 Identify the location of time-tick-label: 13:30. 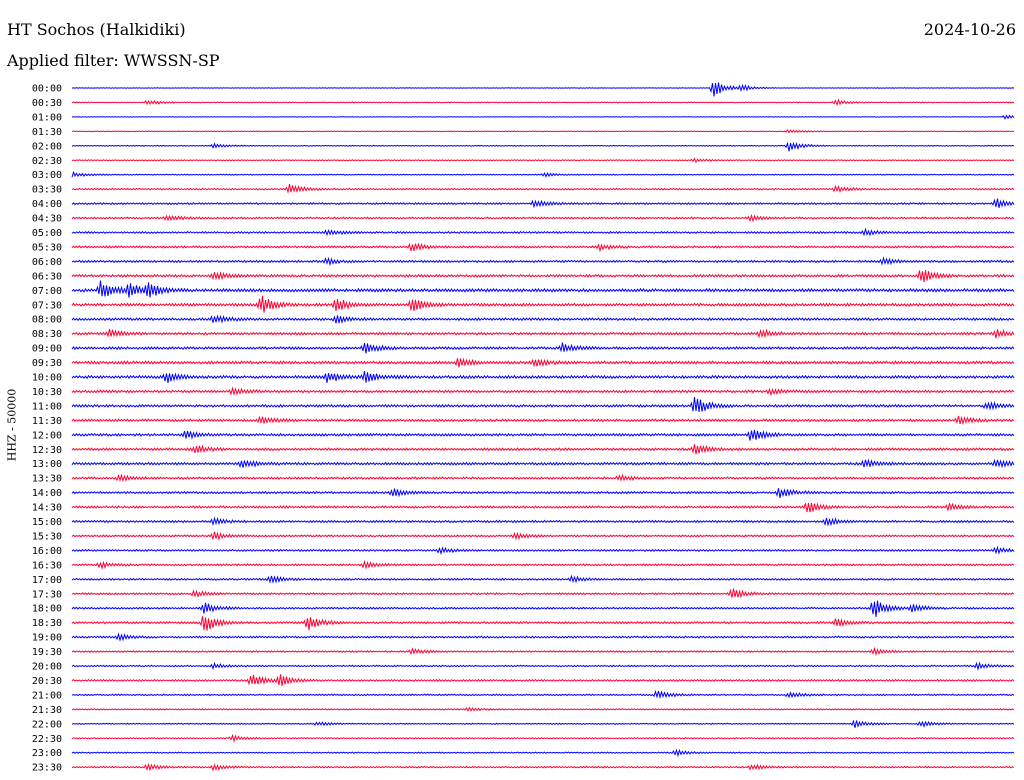
(47, 479).